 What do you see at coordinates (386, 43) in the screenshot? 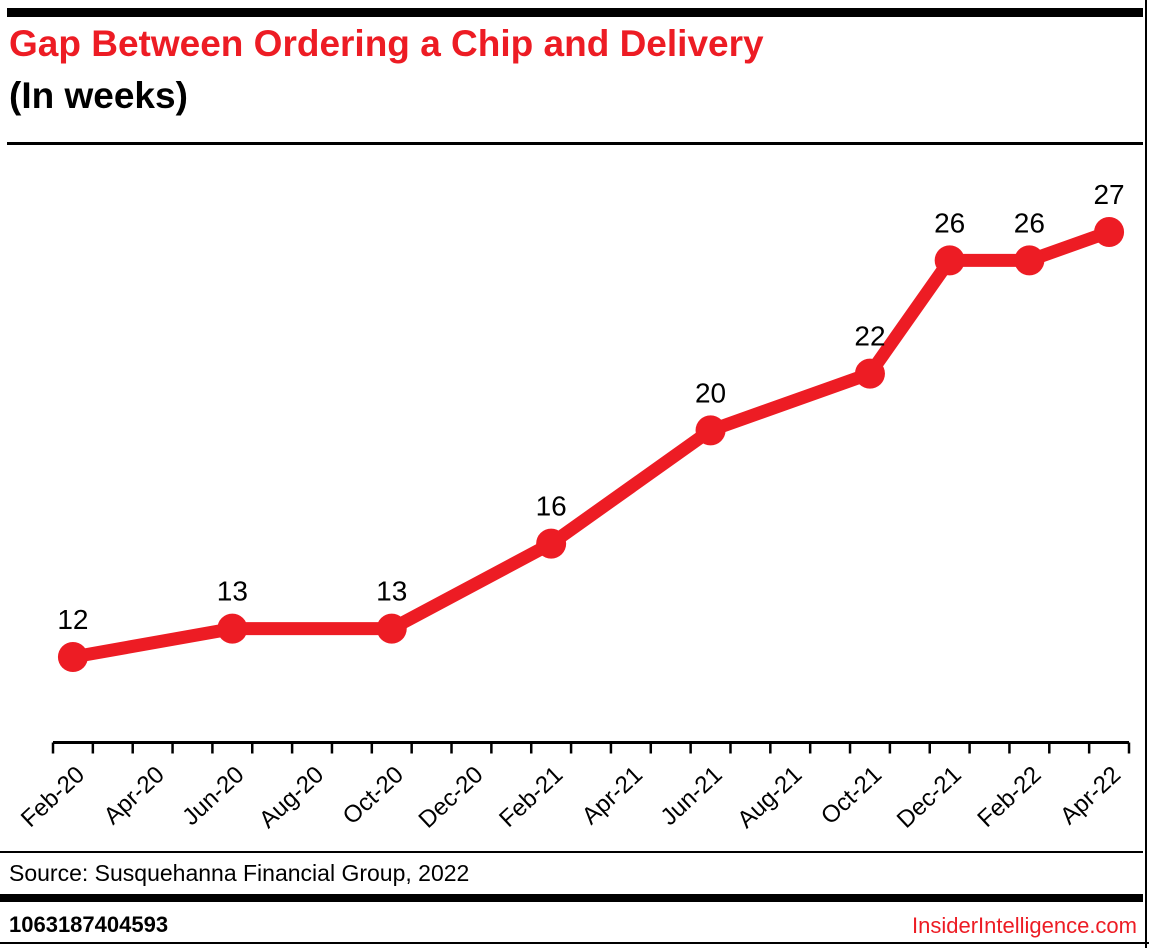
I see `chart-title: Gap Between Ordering a Chip and Delivery` at bounding box center [386, 43].